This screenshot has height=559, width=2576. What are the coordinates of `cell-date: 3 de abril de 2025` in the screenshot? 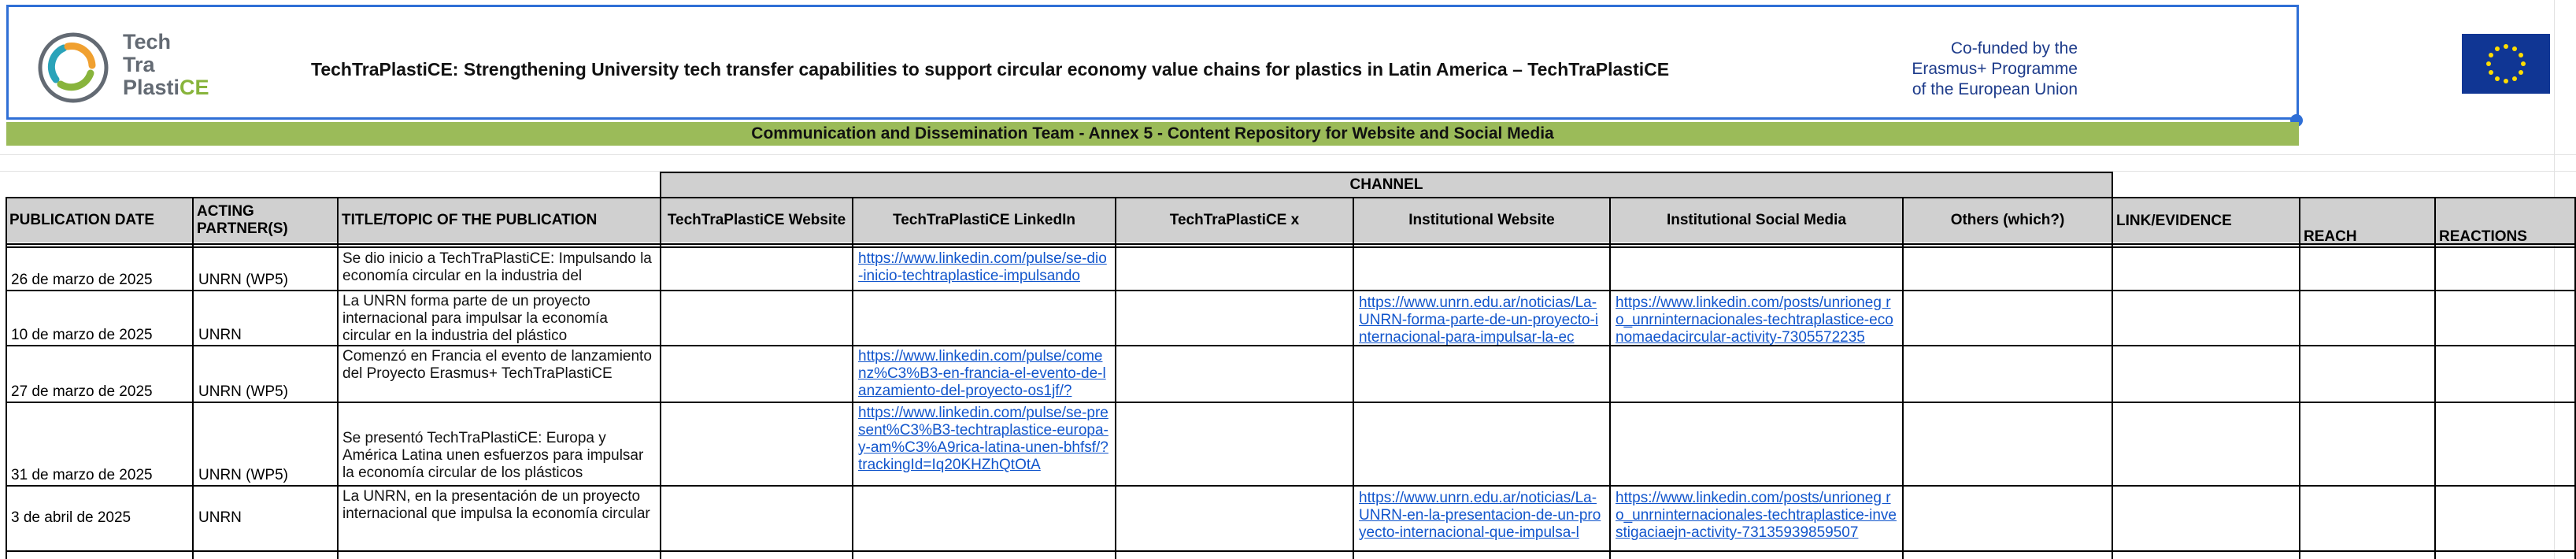 It's located at (71, 517).